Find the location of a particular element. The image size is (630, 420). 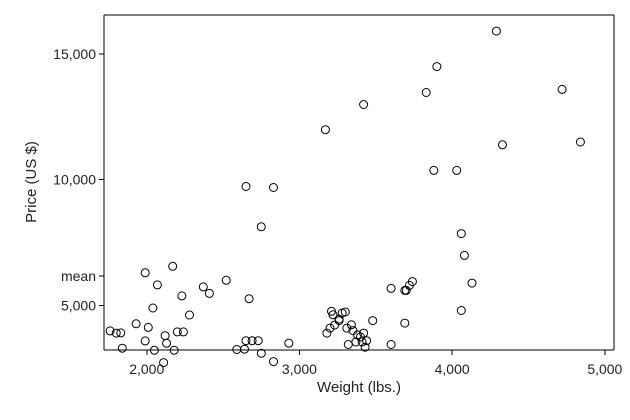

y-tick-label: 10,000 is located at coordinates (74, 180).